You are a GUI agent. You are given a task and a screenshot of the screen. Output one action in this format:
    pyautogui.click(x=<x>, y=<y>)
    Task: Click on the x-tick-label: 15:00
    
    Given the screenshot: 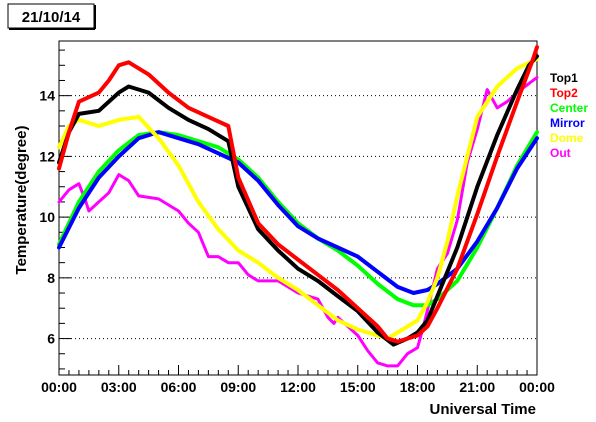 What is the action you would take?
    pyautogui.click(x=358, y=387)
    